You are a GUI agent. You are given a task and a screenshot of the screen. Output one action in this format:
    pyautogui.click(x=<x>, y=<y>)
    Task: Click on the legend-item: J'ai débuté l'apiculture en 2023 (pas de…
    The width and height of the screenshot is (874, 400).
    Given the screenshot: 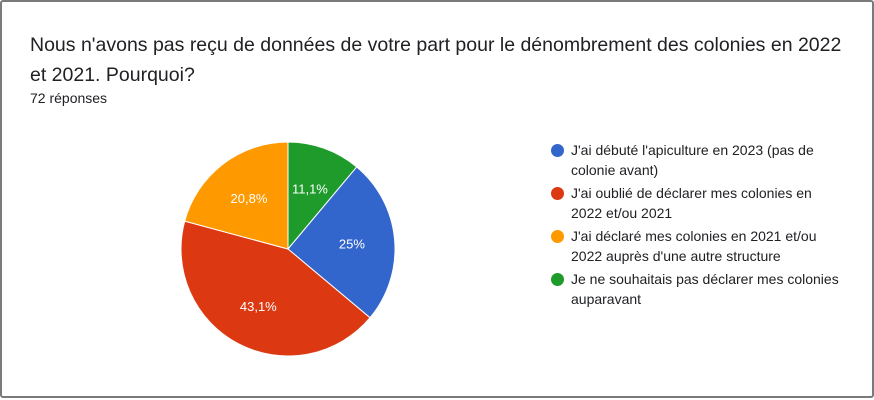 What is the action you would take?
    pyautogui.click(x=696, y=160)
    